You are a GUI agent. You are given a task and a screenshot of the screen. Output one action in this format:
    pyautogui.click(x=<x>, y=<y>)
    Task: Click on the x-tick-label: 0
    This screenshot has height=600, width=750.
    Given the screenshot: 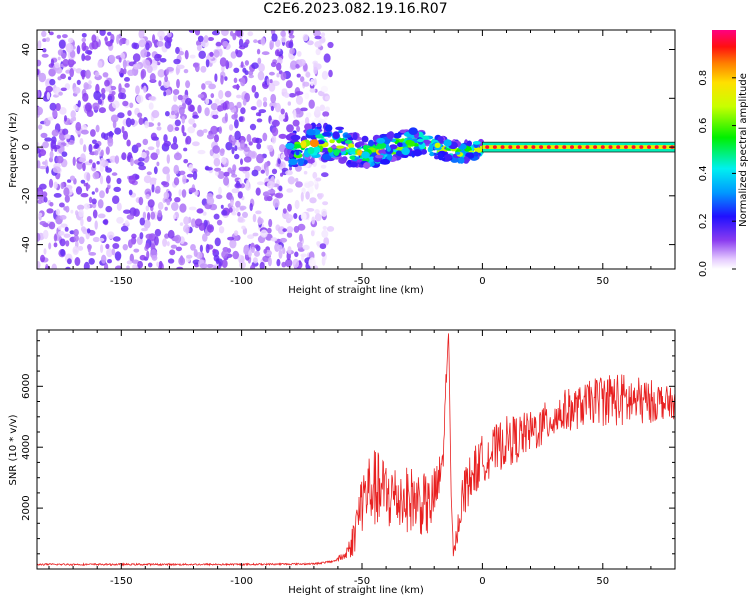 What is the action you would take?
    pyautogui.click(x=482, y=581)
    